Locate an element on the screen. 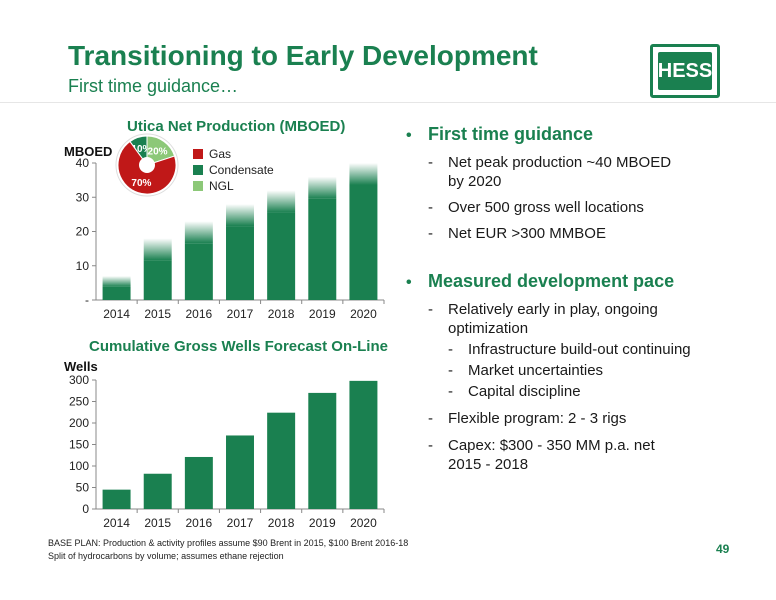 This screenshot has width=776, height=600. wells-x-tick-label: 2014 is located at coordinates (116, 523).